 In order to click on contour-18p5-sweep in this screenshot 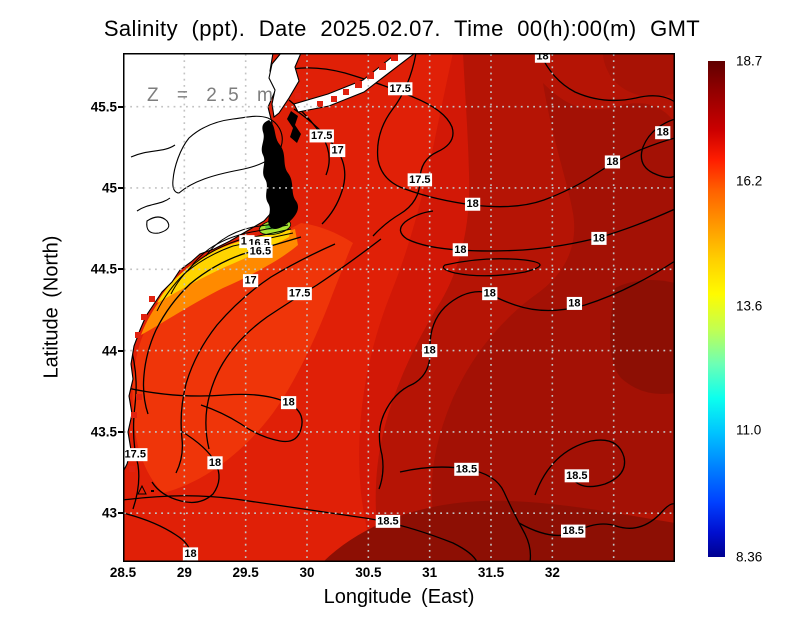, I will do `click(300, 528)`.